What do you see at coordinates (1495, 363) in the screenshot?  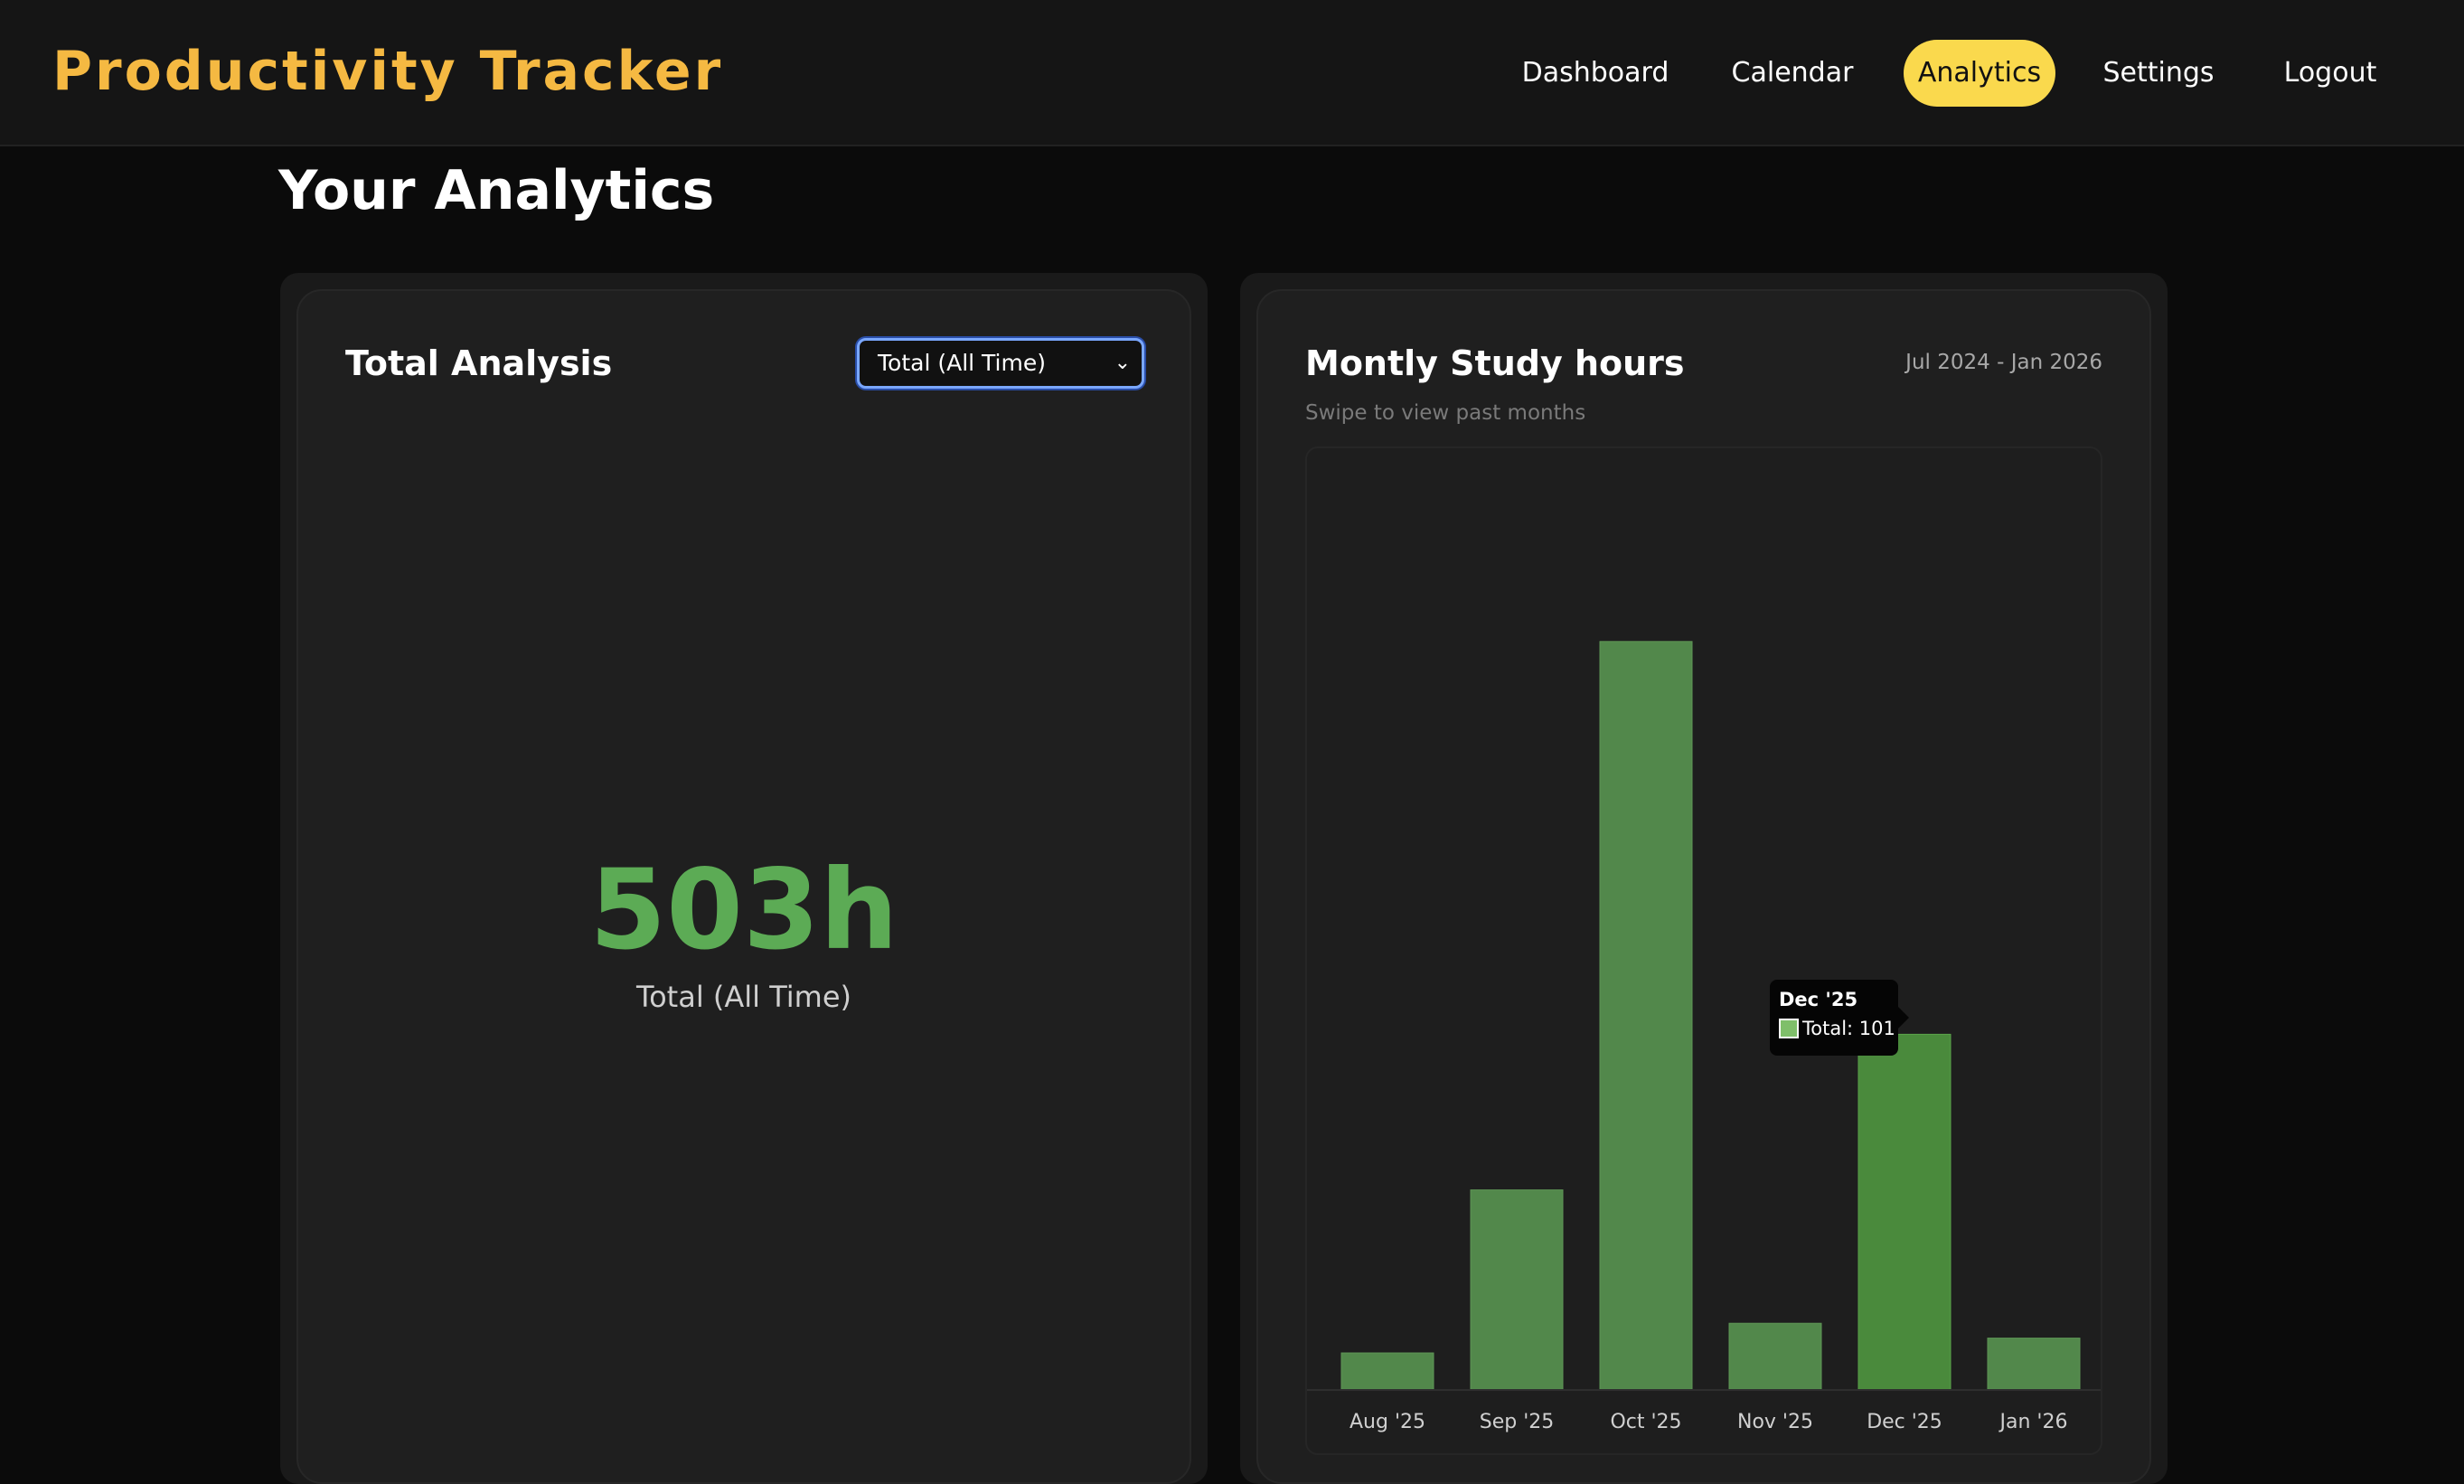 I see `monthly-study-title: Montly Study hours` at bounding box center [1495, 363].